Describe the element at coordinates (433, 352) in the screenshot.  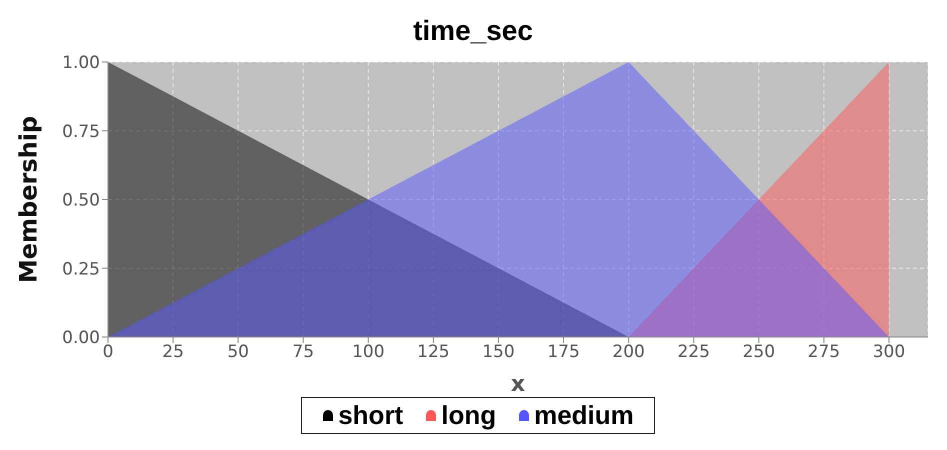
I see `x-tick-label: 125` at that location.